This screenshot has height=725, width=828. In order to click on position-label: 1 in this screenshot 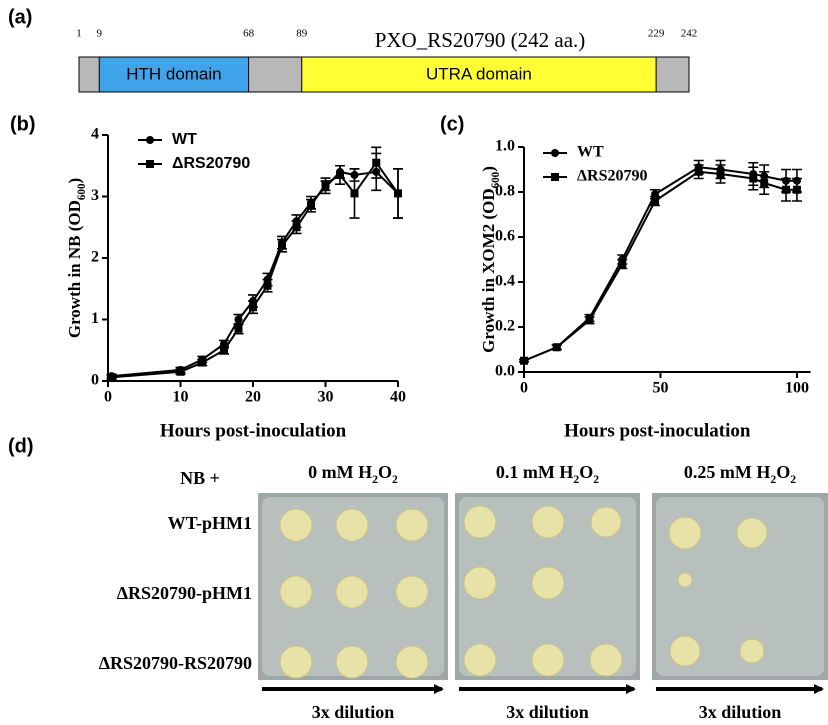, I will do `click(79, 34)`.